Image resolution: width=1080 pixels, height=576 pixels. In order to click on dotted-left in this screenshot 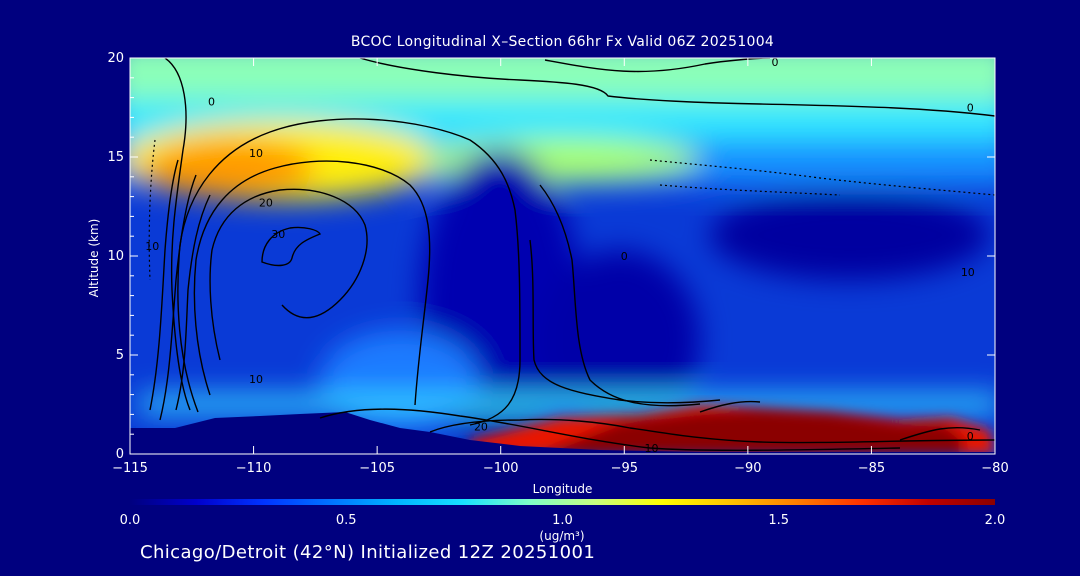, I will do `click(152, 210)`.